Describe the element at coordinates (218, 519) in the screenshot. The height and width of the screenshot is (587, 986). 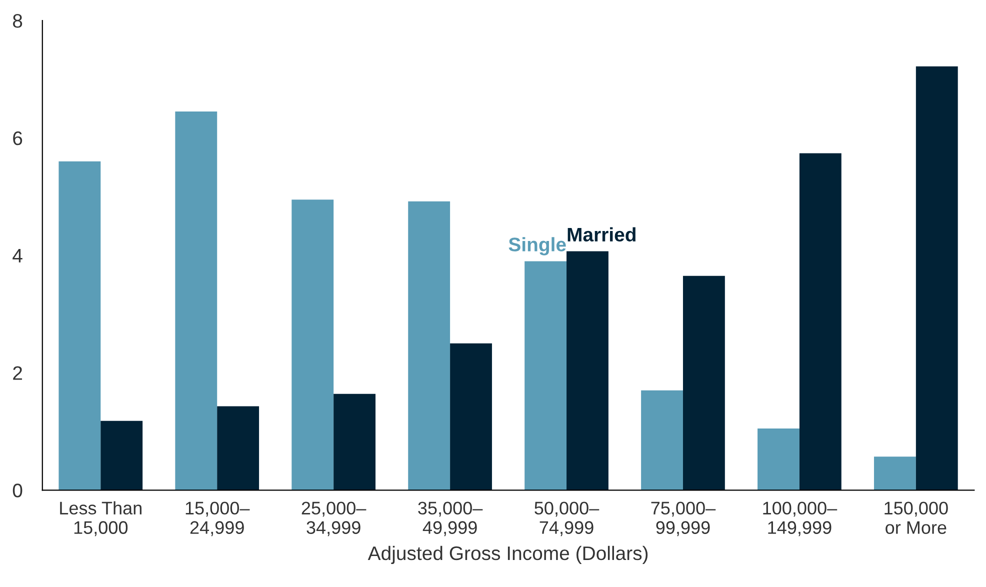
I see `x-tick-label: 15,000– 24,999` at that location.